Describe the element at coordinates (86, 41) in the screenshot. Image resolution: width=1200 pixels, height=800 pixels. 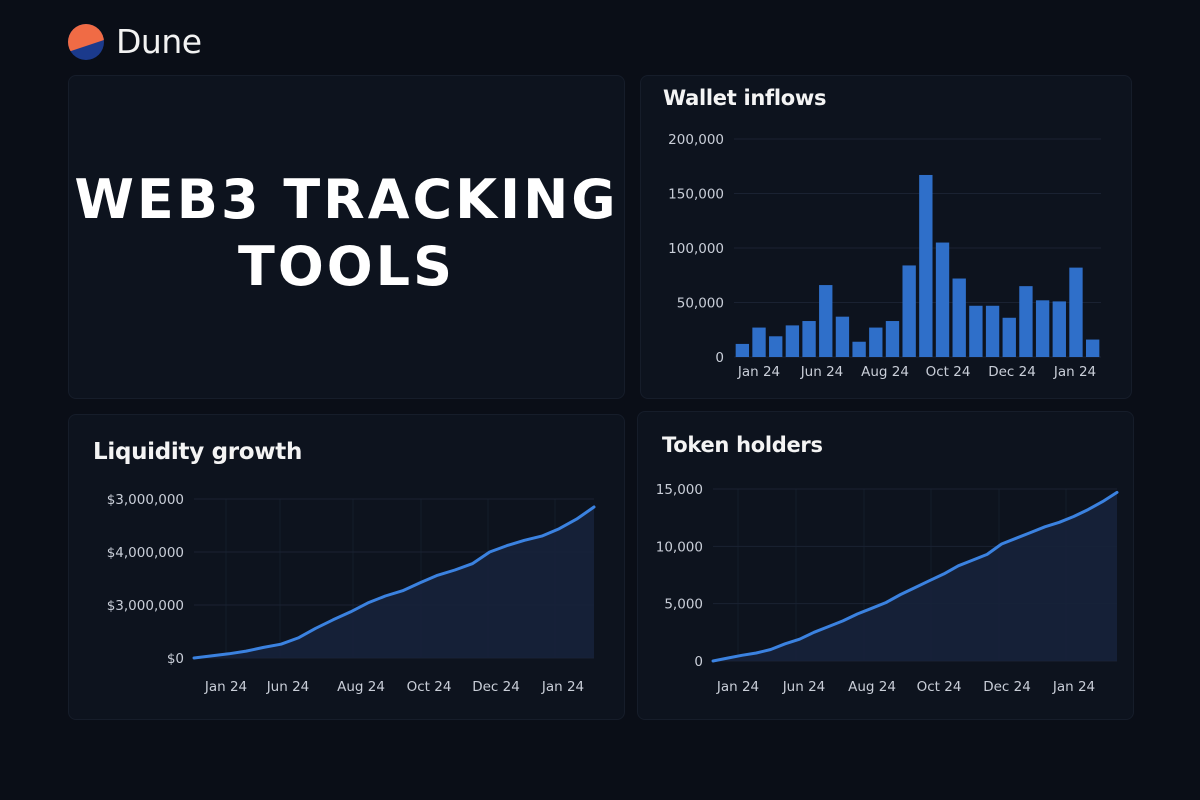
I see `dune-logo-icon` at that location.